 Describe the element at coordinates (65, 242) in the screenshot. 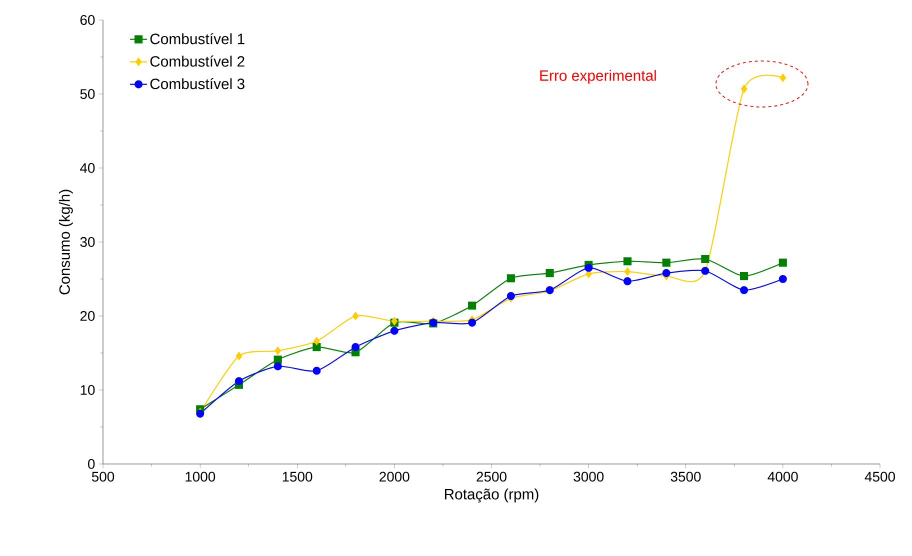

I see `y-axis-title: Consumo (kg/h)` at that location.